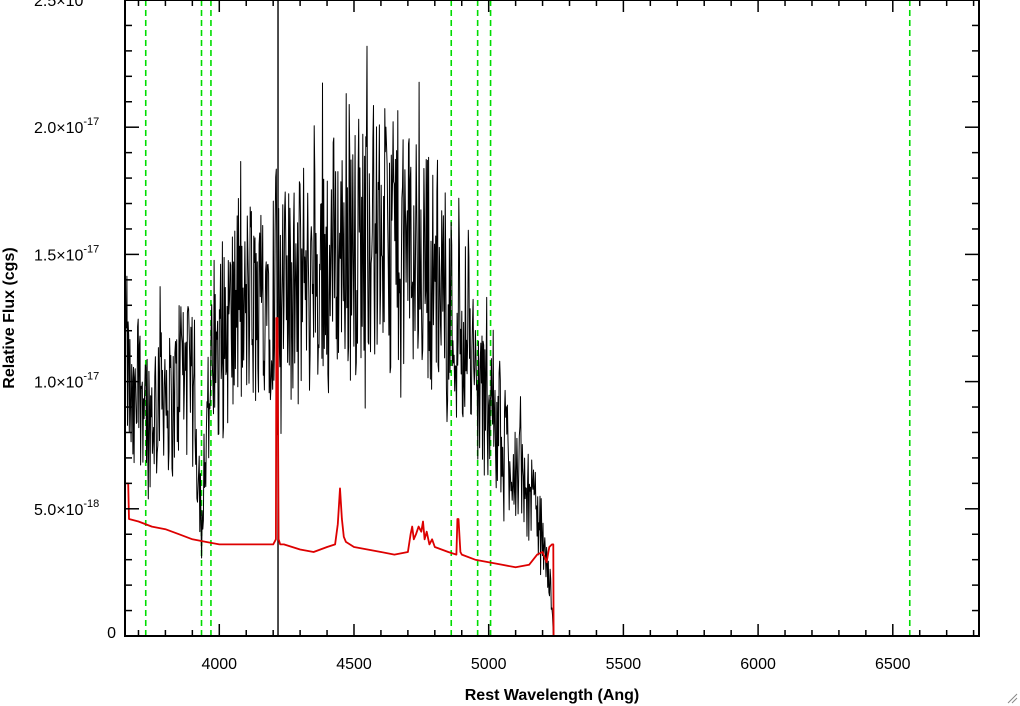 The height and width of the screenshot is (706, 1020). I want to click on y-tick-label: 1.0×10⁻¹⁷, so click(66, 381).